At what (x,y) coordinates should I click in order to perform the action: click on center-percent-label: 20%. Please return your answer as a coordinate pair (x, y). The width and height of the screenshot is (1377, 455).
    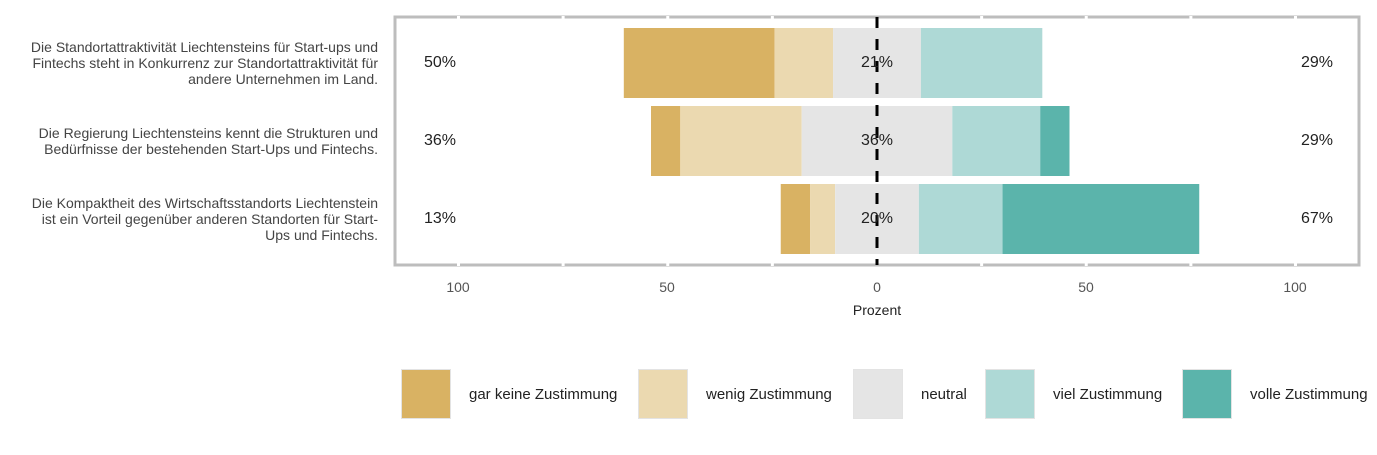
    Looking at the image, I should click on (877, 218).